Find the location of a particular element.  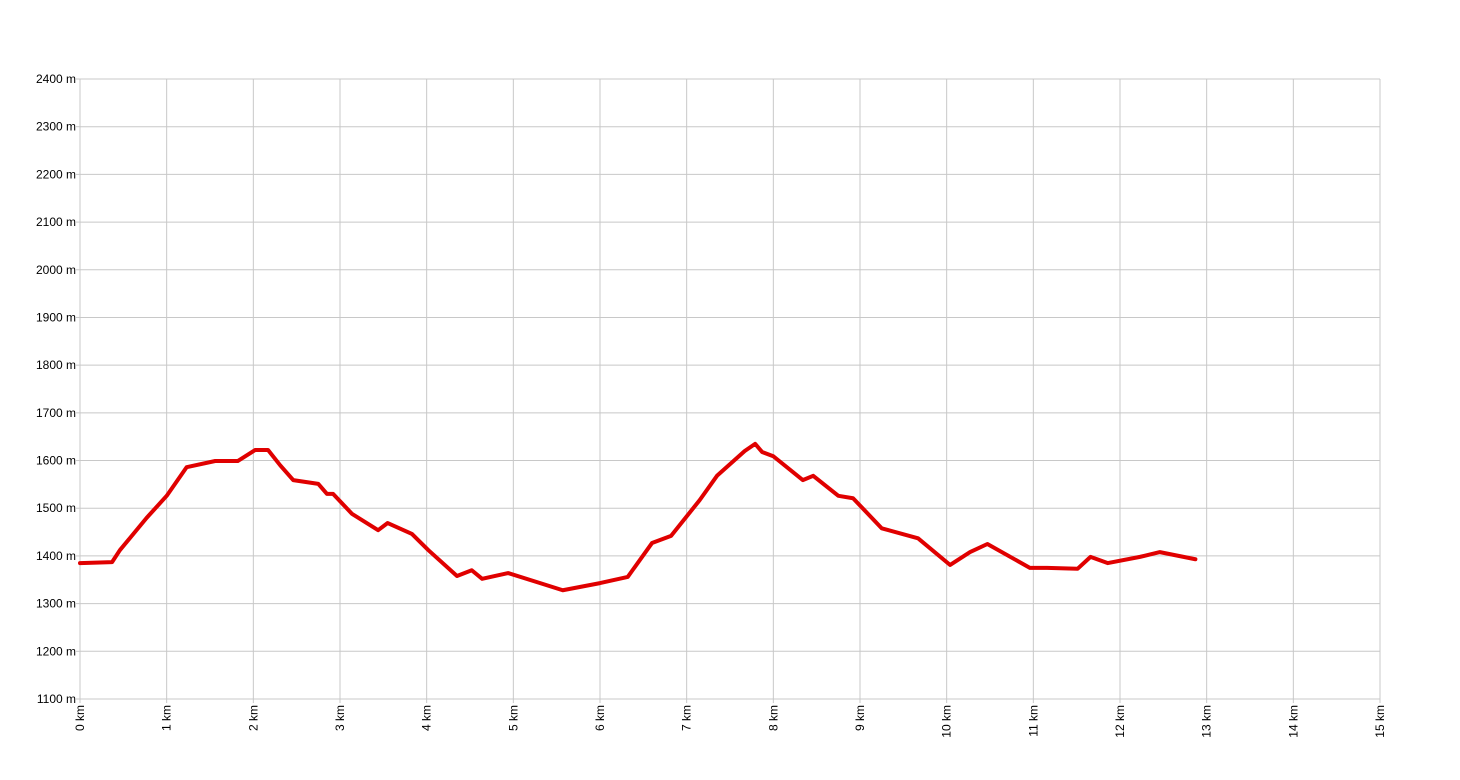

y-tick-label: 2200 m is located at coordinates (56, 174).